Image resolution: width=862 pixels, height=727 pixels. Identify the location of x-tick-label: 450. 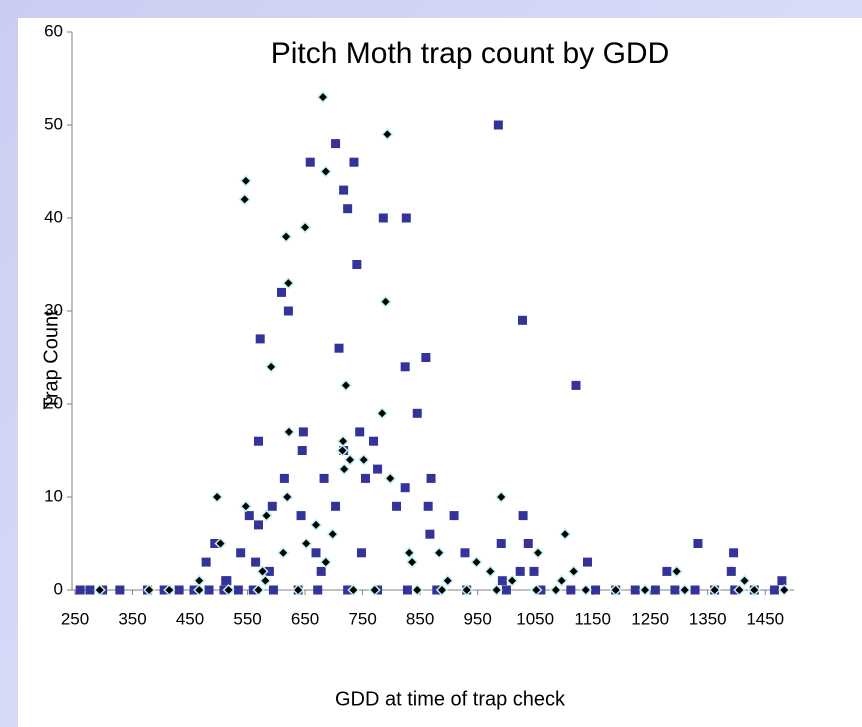
(190, 618).